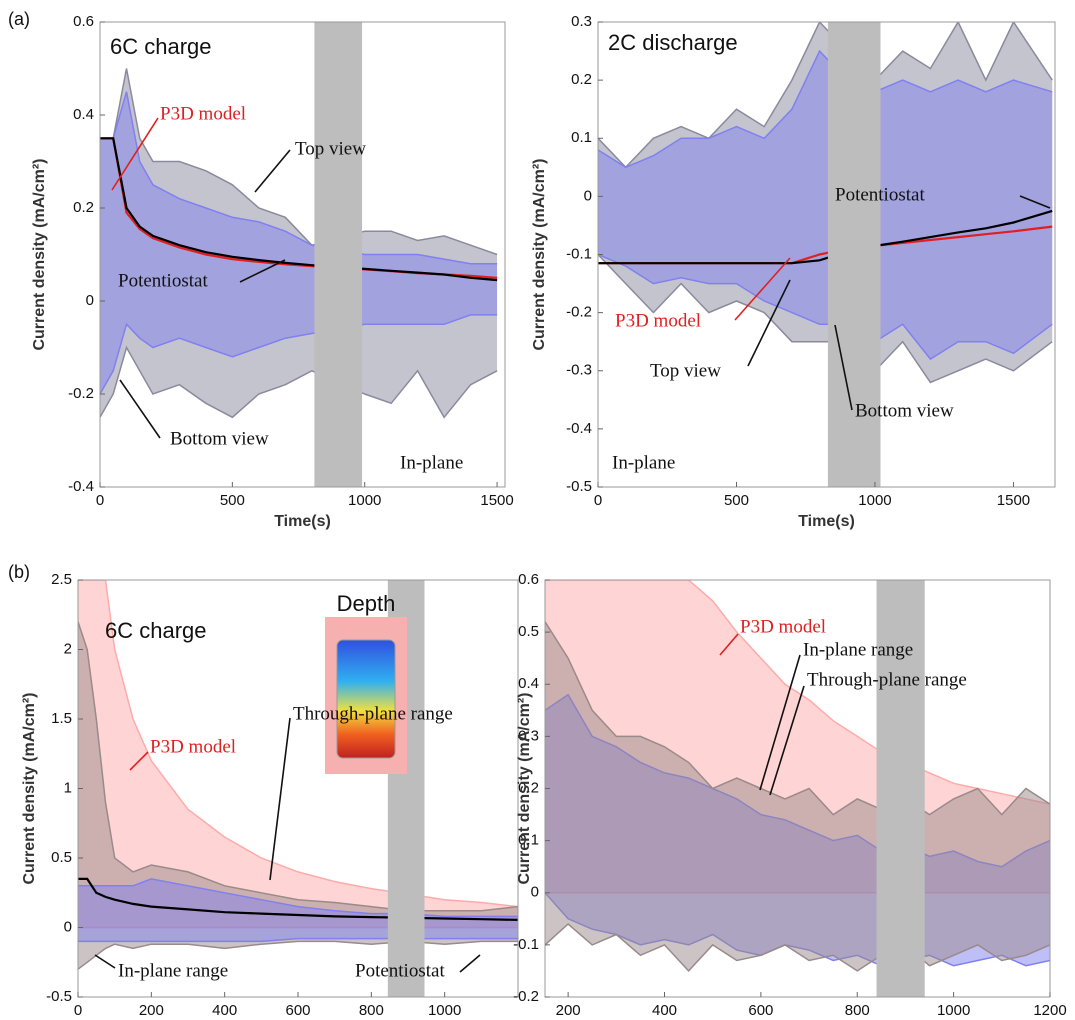  I want to click on y-tick-label: -0.3, so click(579, 370).